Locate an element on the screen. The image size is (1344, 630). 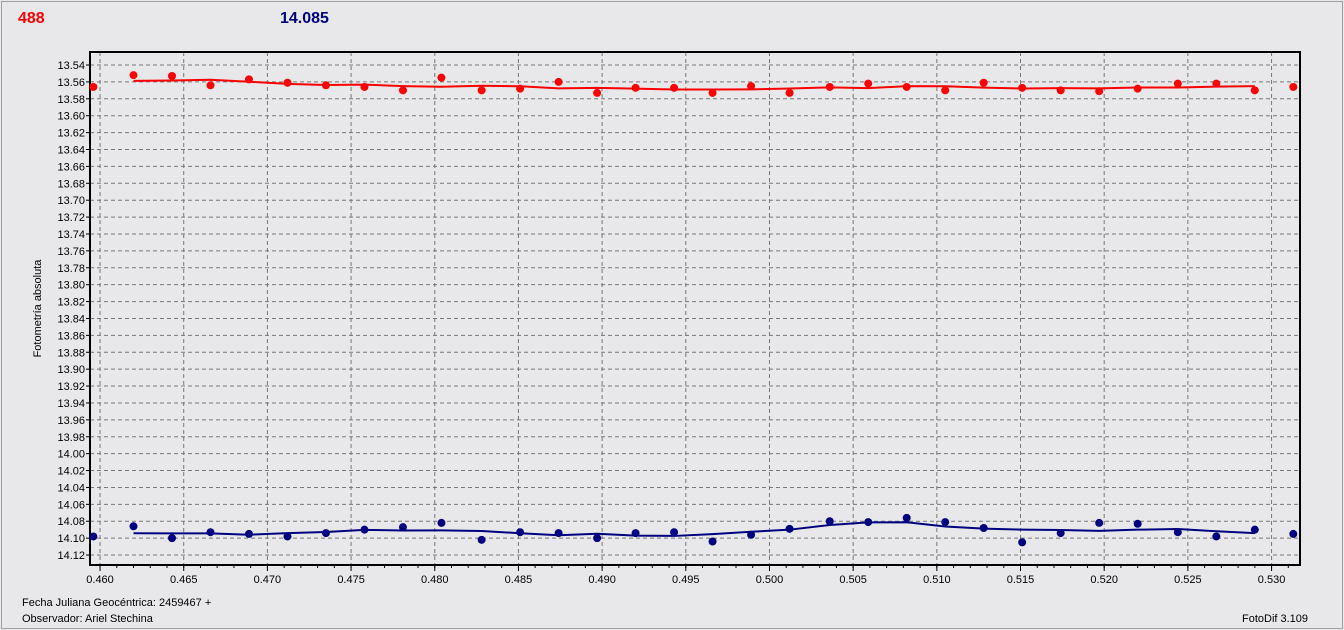
y-tick-label: 13.92 is located at coordinates (71, 387).